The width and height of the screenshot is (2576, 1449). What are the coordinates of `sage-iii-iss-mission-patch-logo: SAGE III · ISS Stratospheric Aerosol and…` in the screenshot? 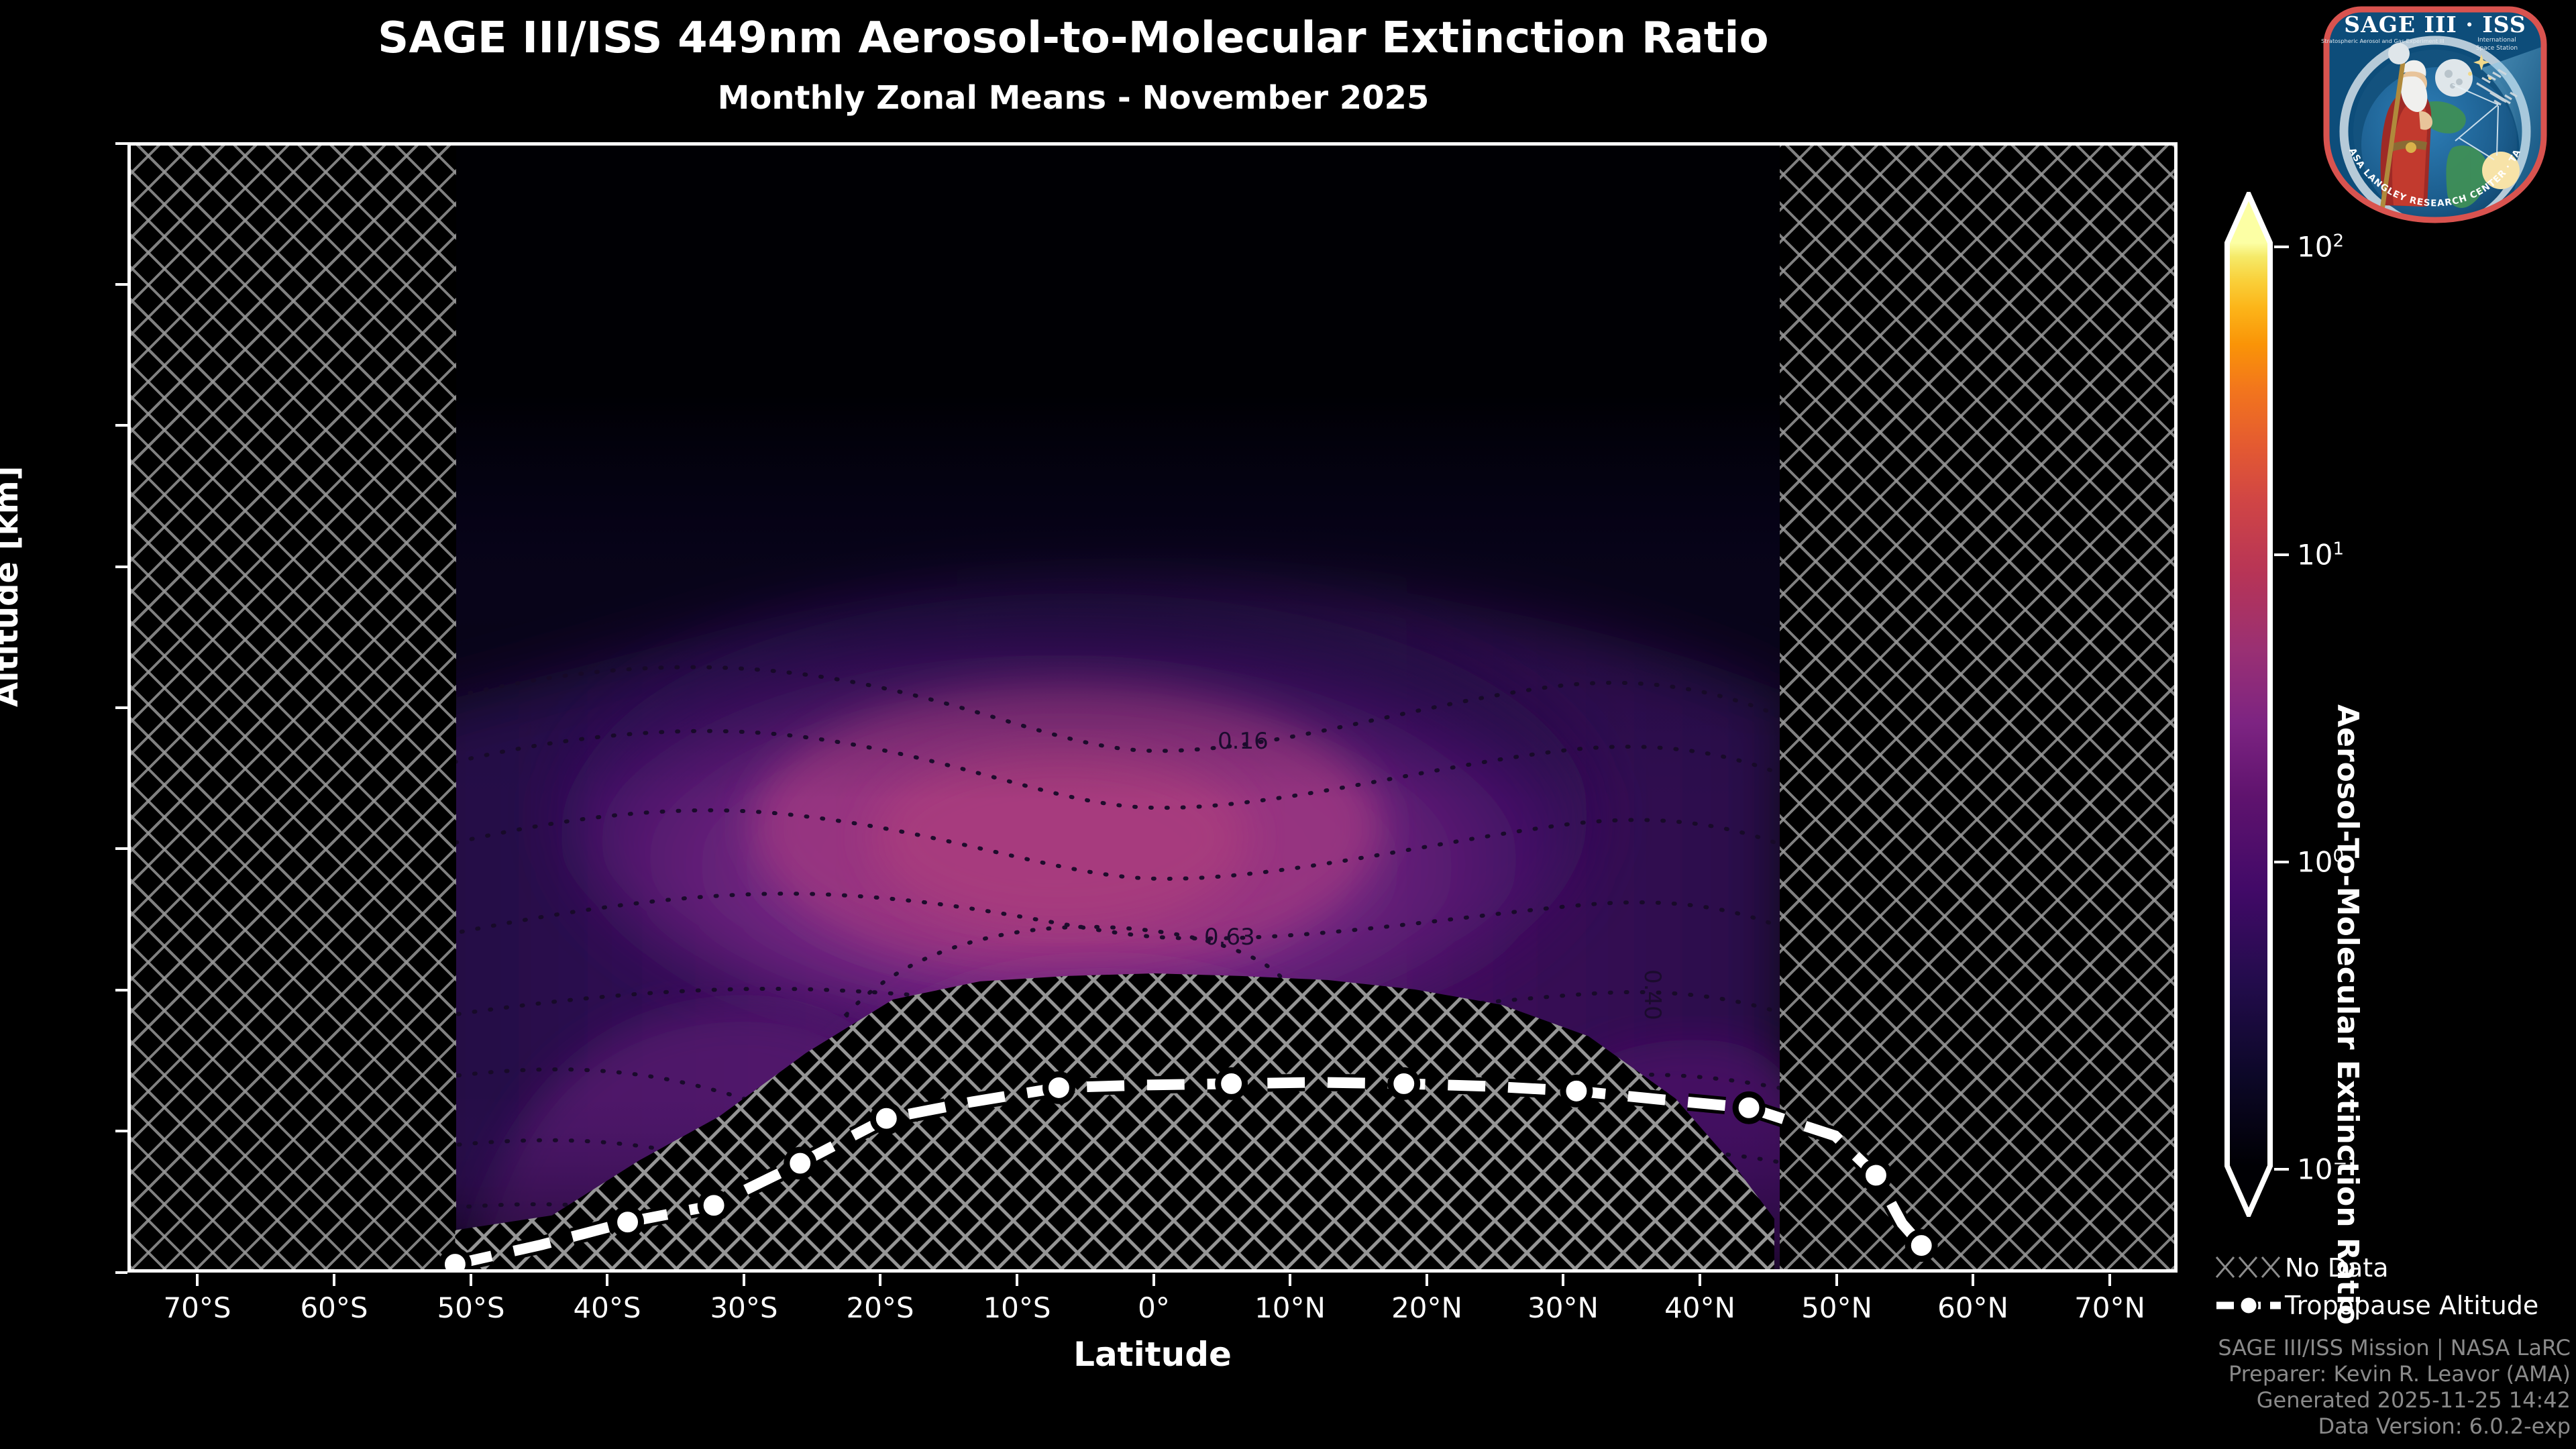 It's located at (2434, 113).